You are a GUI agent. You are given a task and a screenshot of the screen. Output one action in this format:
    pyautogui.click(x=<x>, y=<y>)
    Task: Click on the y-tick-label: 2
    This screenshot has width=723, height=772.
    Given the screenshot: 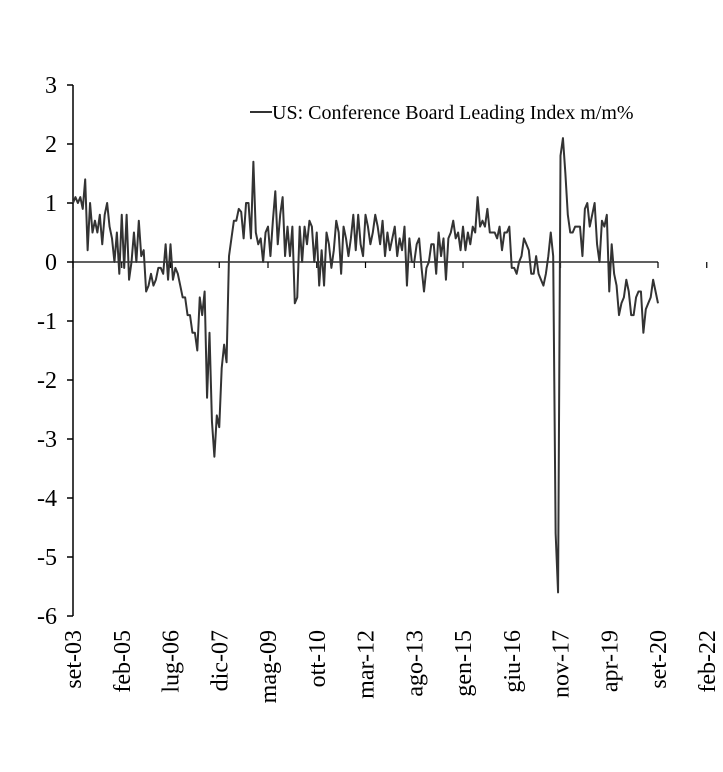 What is the action you would take?
    pyautogui.click(x=51, y=145)
    